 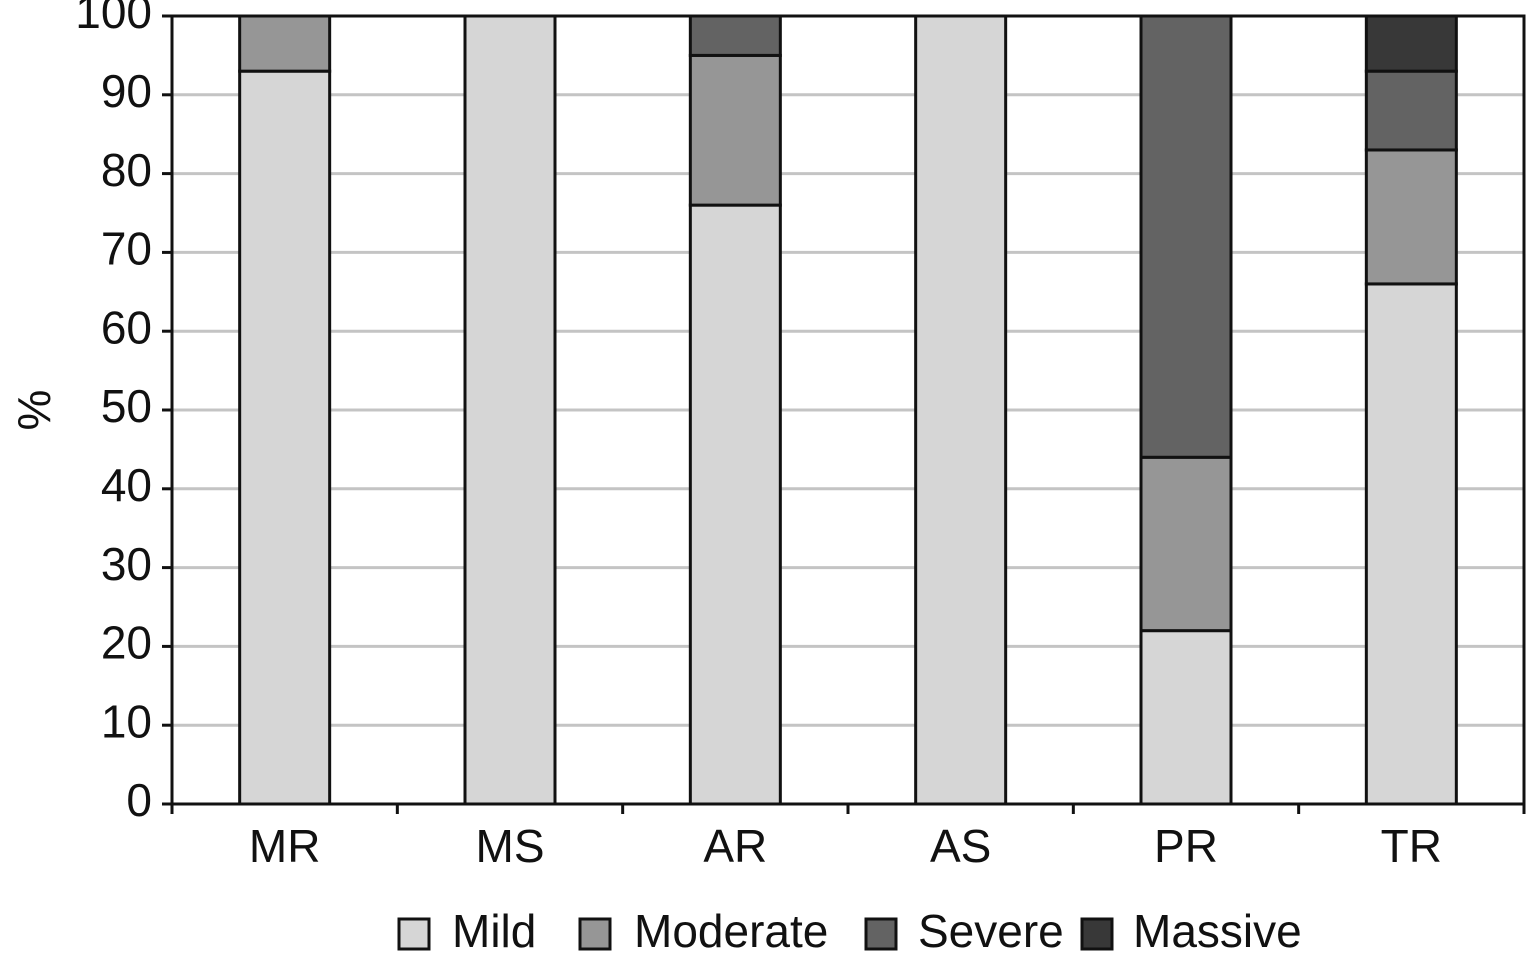 I want to click on y-tick-label: 40, so click(x=126, y=485).